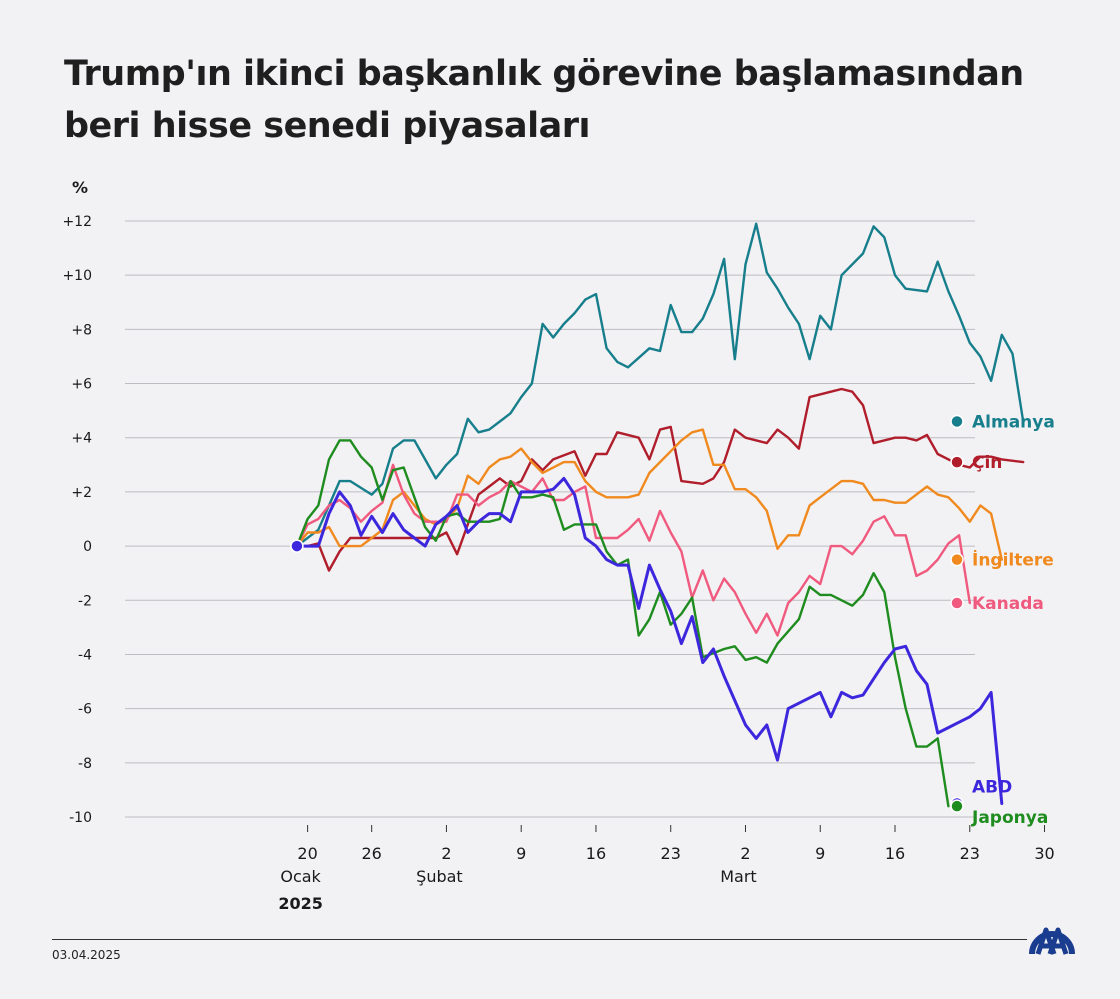 This screenshot has width=1120, height=999. What do you see at coordinates (957, 462) in the screenshot?
I see `end-point-marker-çin` at bounding box center [957, 462].